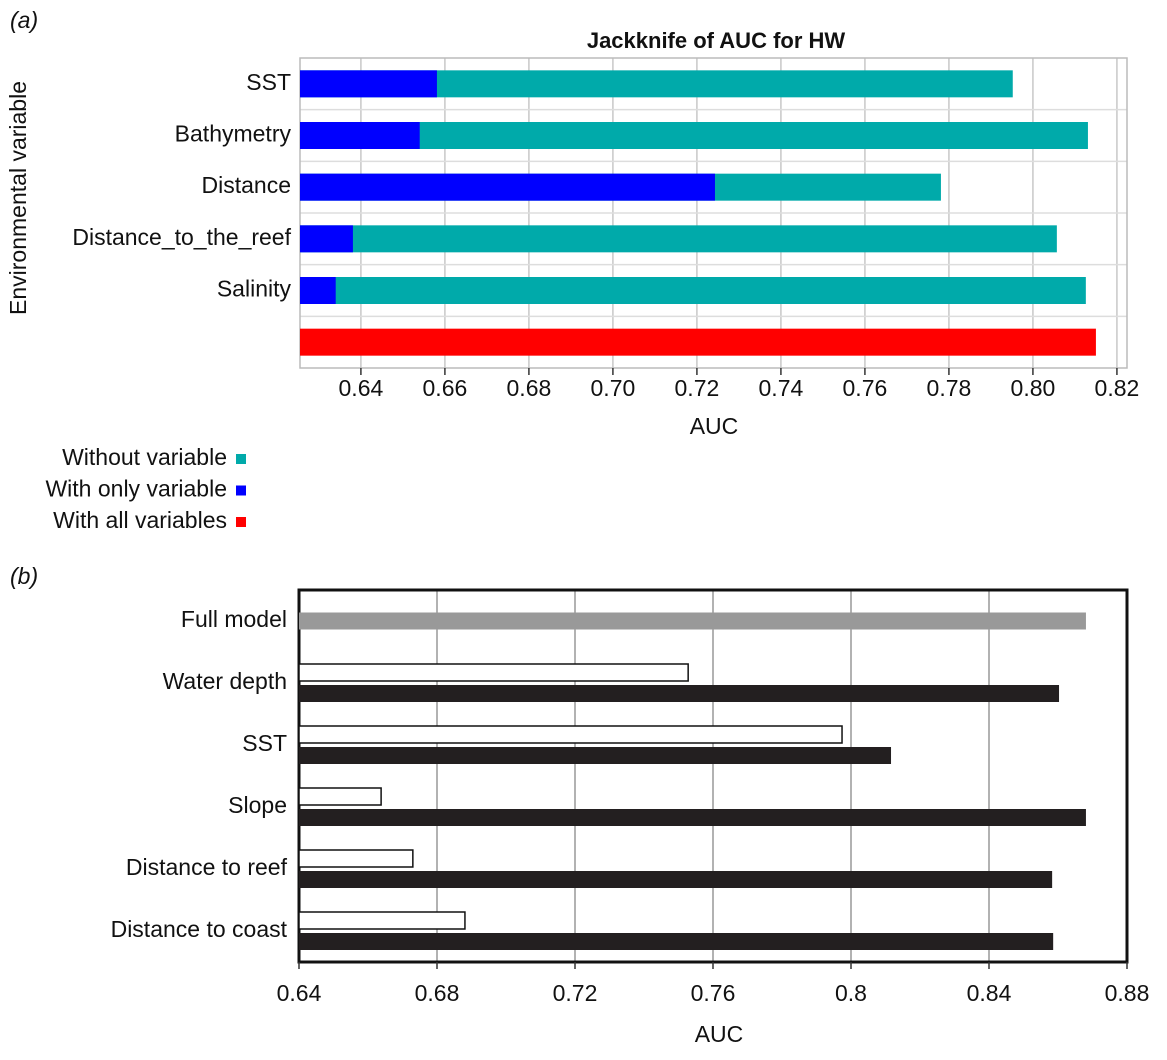  What do you see at coordinates (1117, 388) in the screenshot?
I see `x-tick-label: 0.82` at bounding box center [1117, 388].